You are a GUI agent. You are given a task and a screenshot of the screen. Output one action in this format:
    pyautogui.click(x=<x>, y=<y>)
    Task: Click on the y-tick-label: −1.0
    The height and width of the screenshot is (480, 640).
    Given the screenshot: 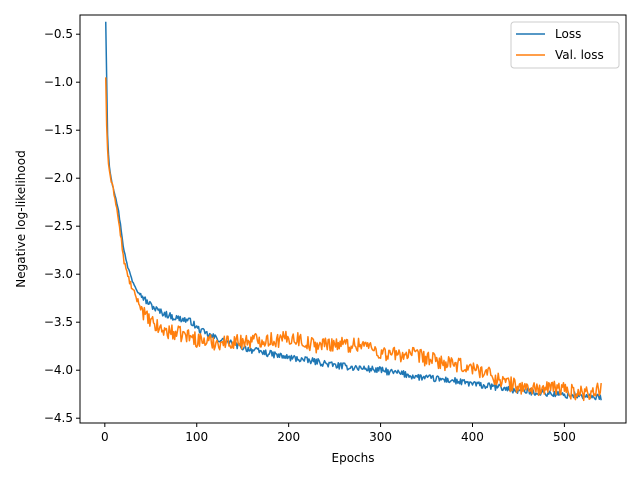 What is the action you would take?
    pyautogui.click(x=58, y=82)
    